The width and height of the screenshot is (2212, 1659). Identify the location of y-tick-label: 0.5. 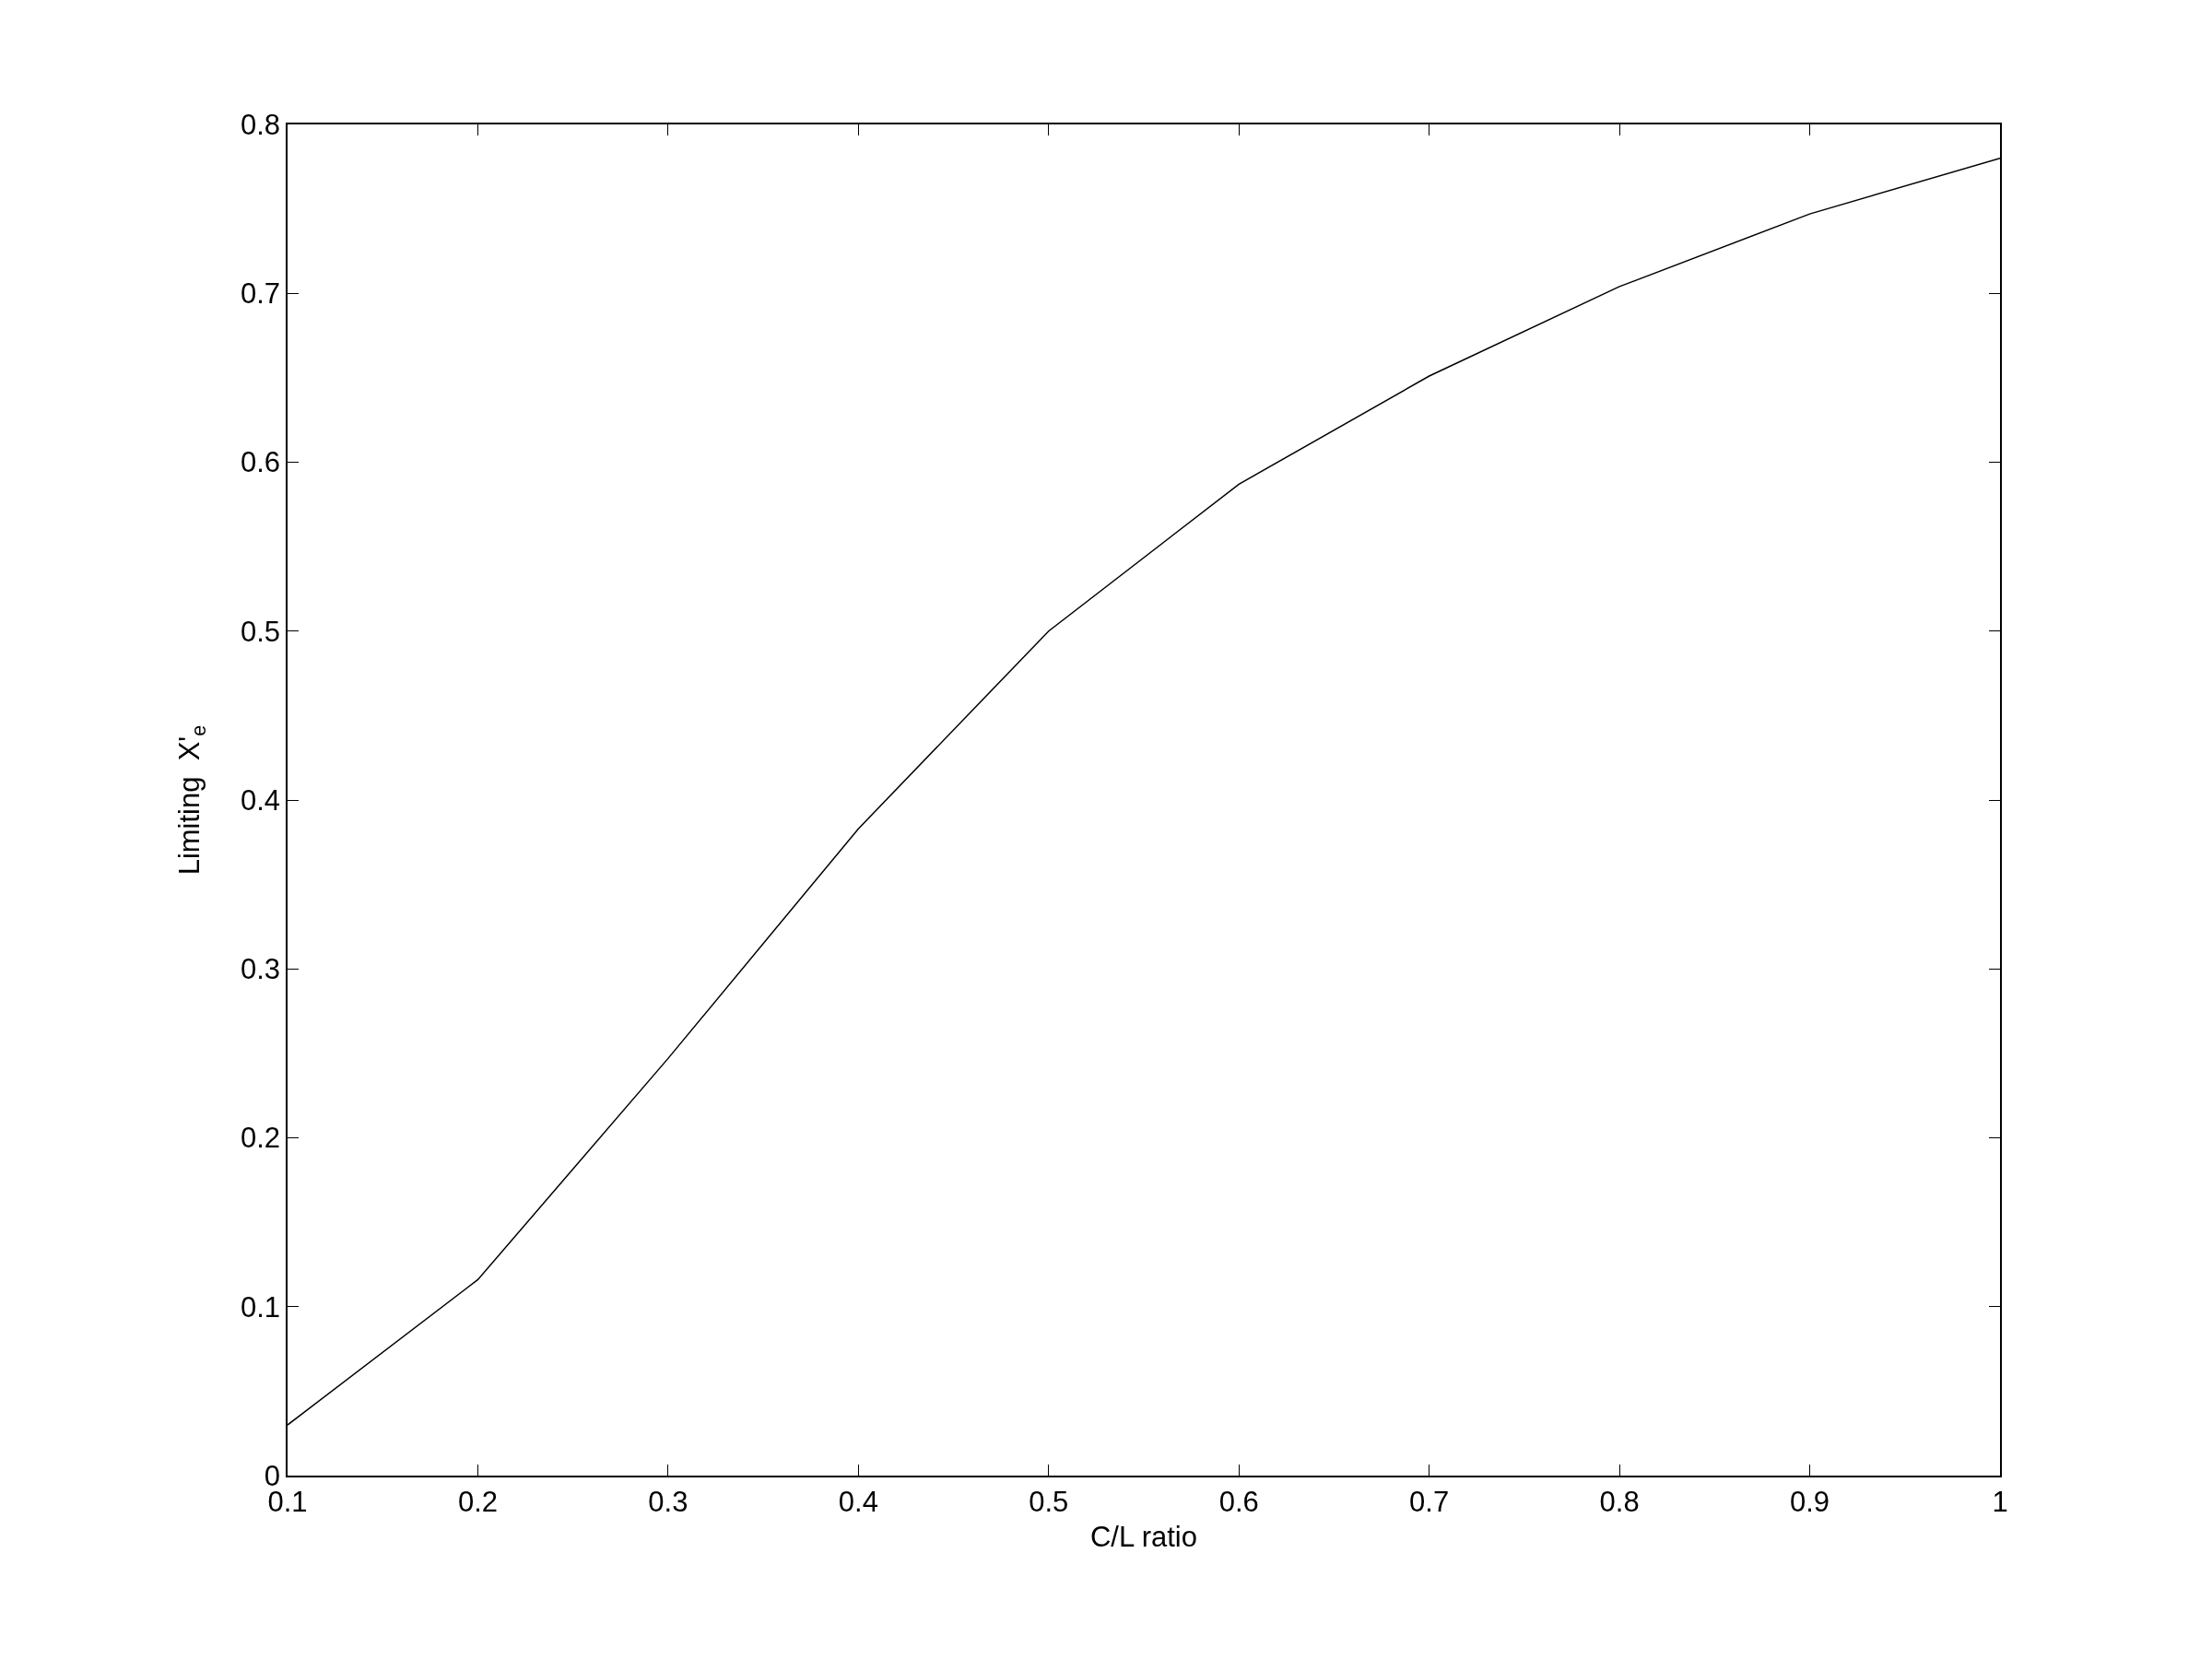
(260, 631).